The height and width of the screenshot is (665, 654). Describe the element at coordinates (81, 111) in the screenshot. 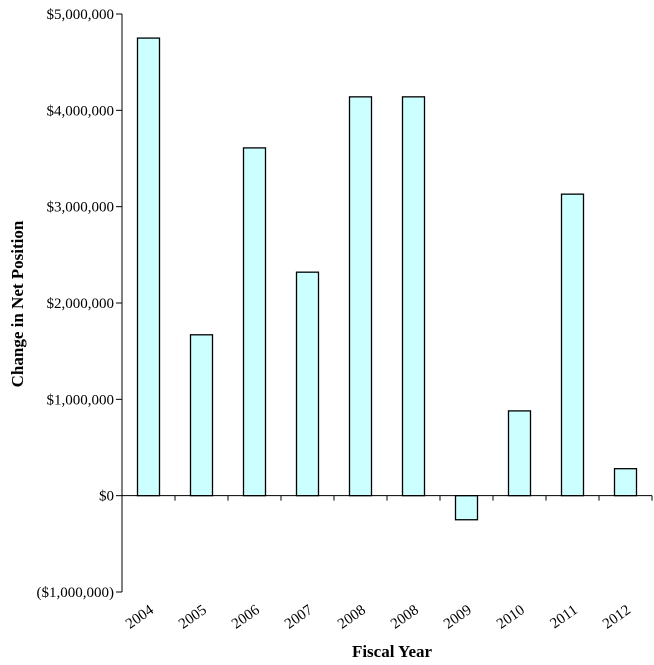

I see `y-tick-label: $4,000,000` at that location.